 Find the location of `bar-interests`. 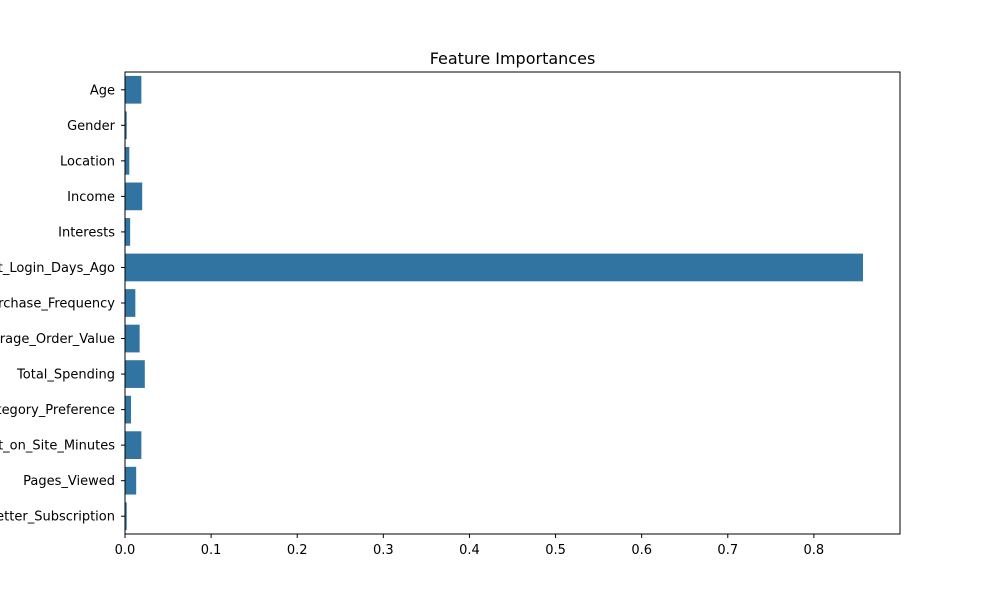

bar-interests is located at coordinates (128, 232).